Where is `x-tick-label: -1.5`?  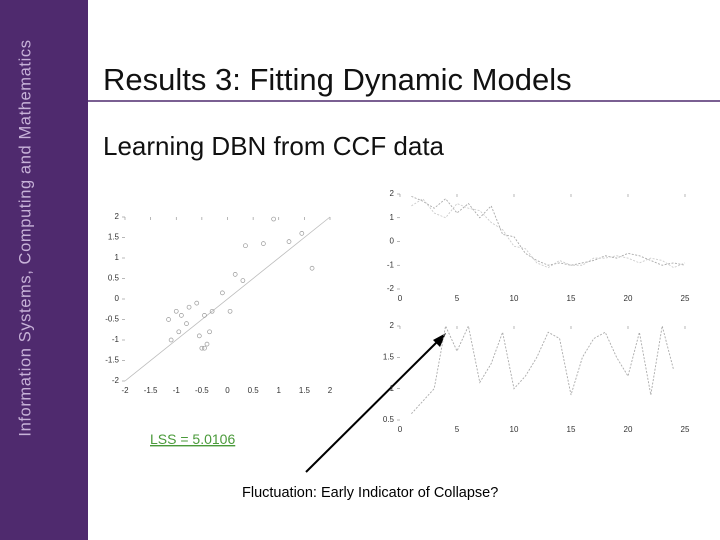
x-tick-label: -1.5 is located at coordinates (151, 390).